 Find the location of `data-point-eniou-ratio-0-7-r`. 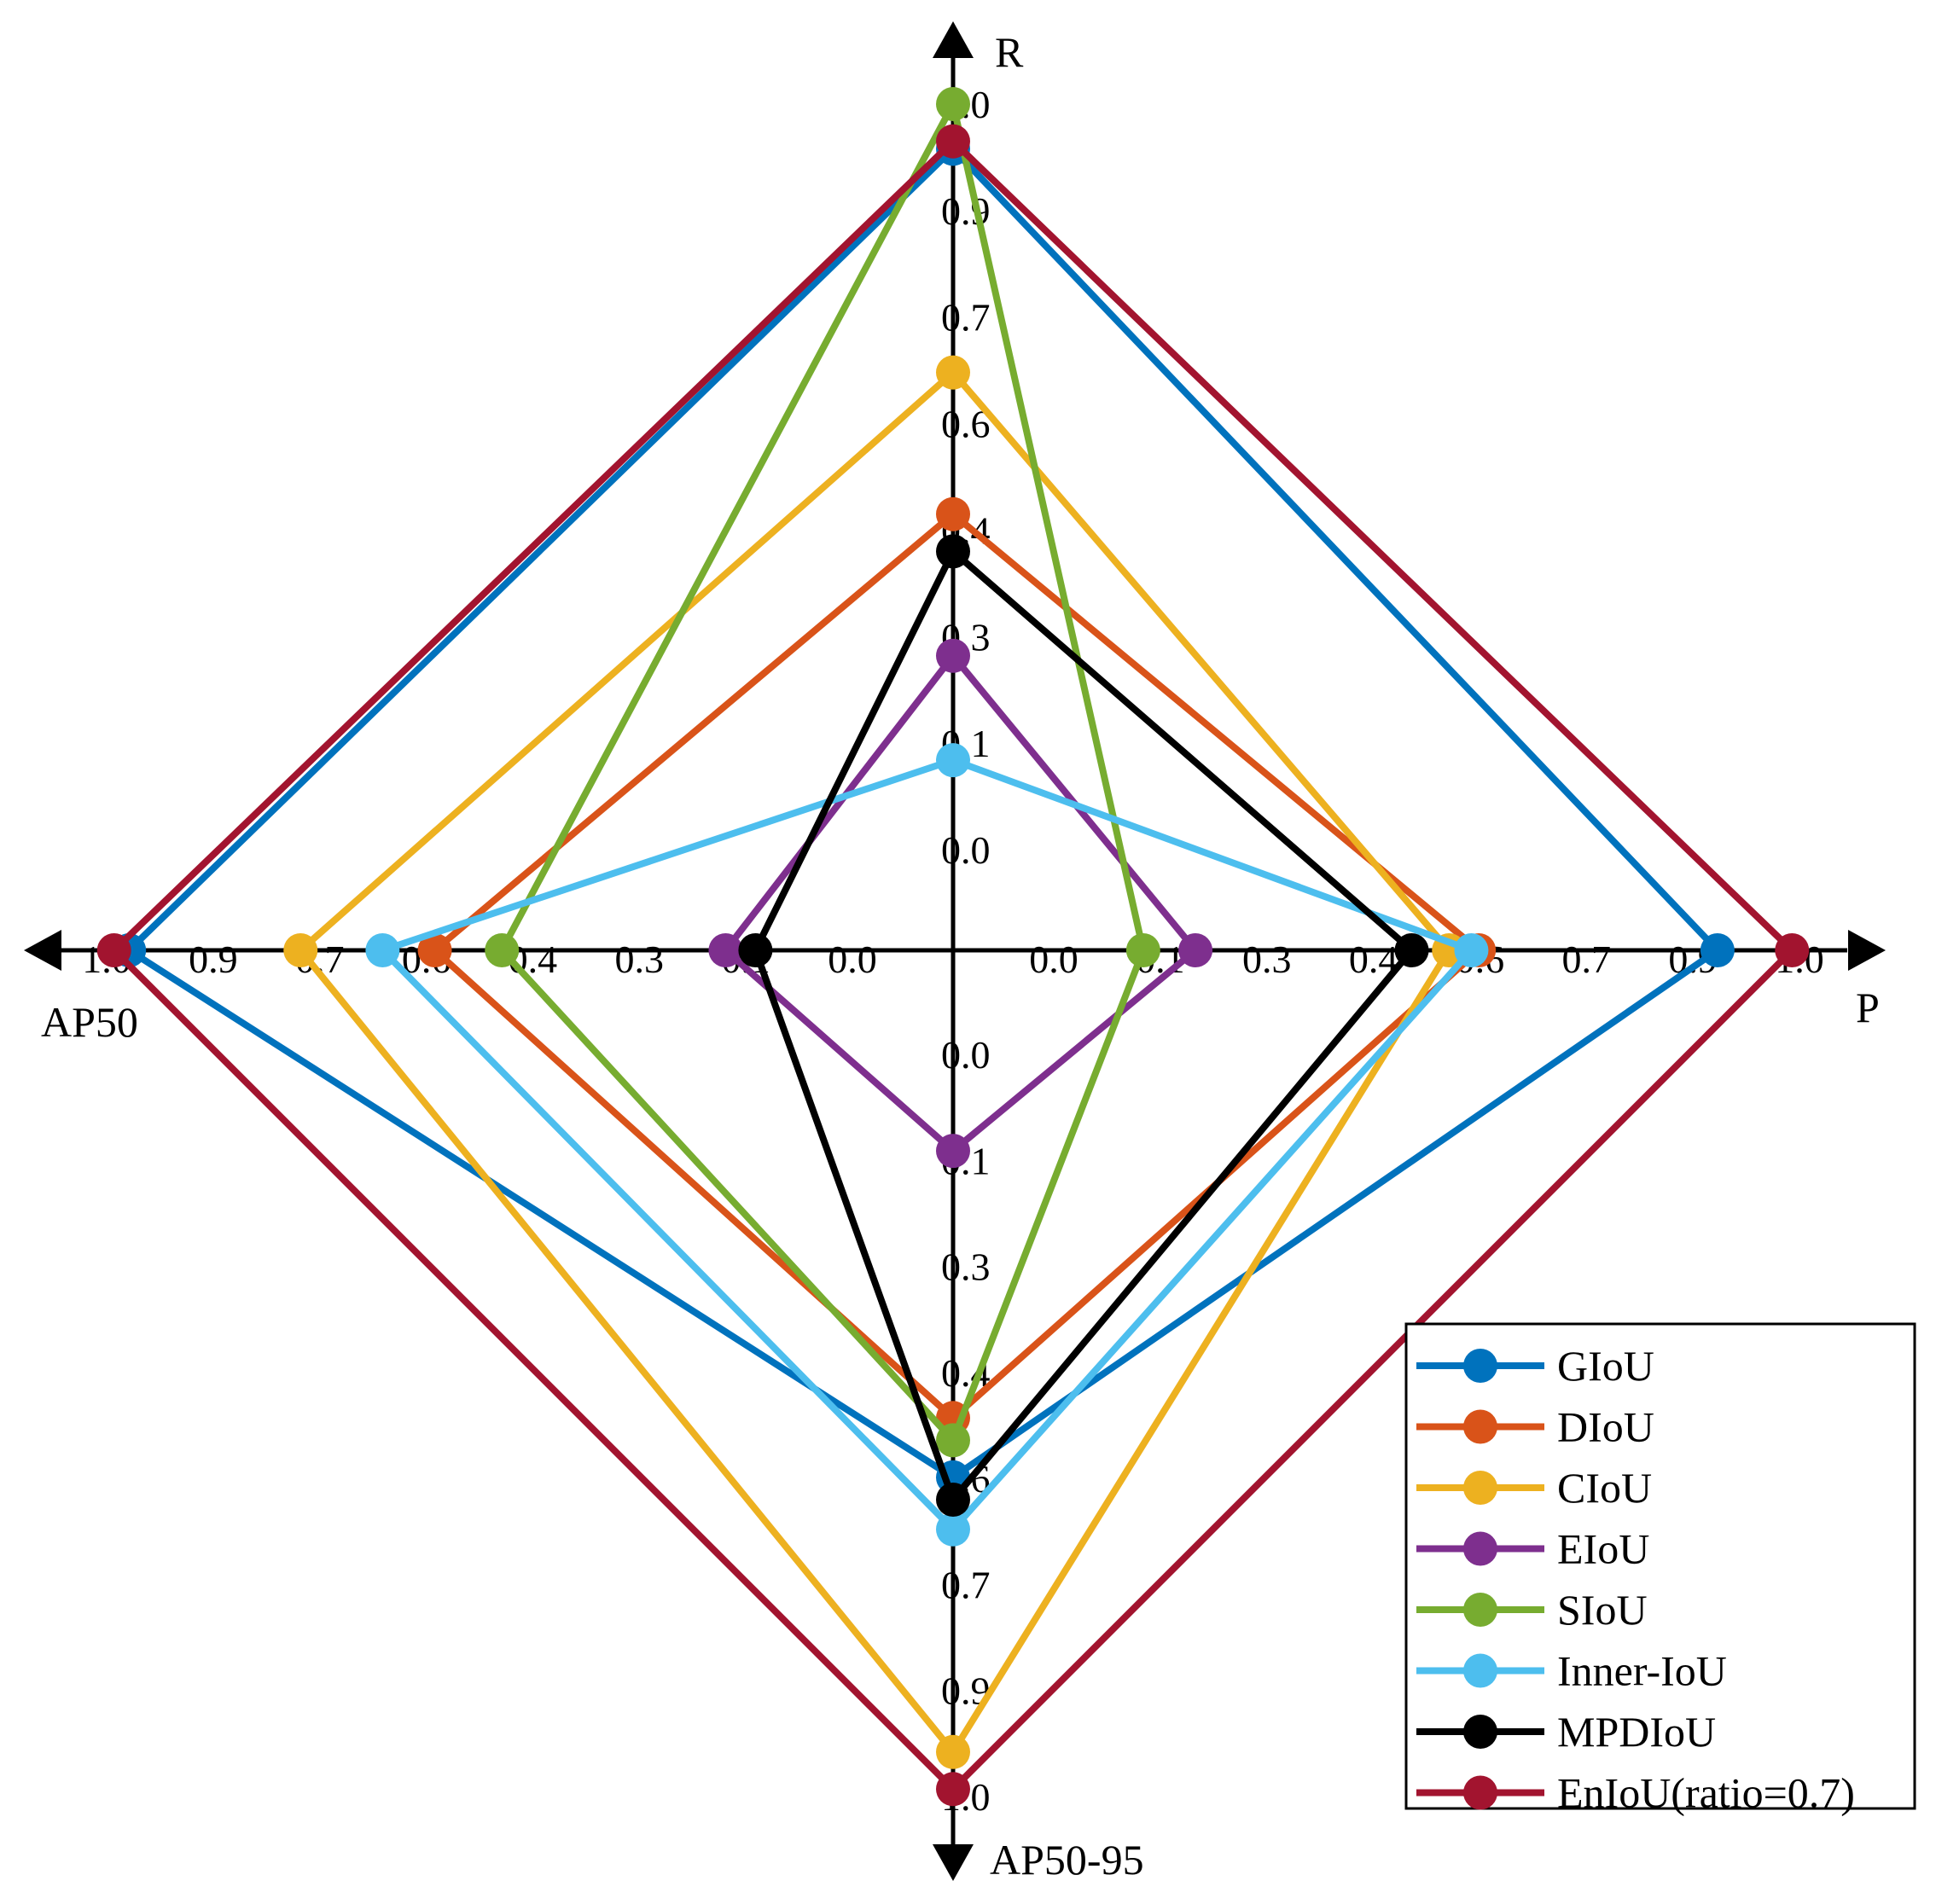

data-point-eniou-ratio-0-7-r is located at coordinates (953, 141).